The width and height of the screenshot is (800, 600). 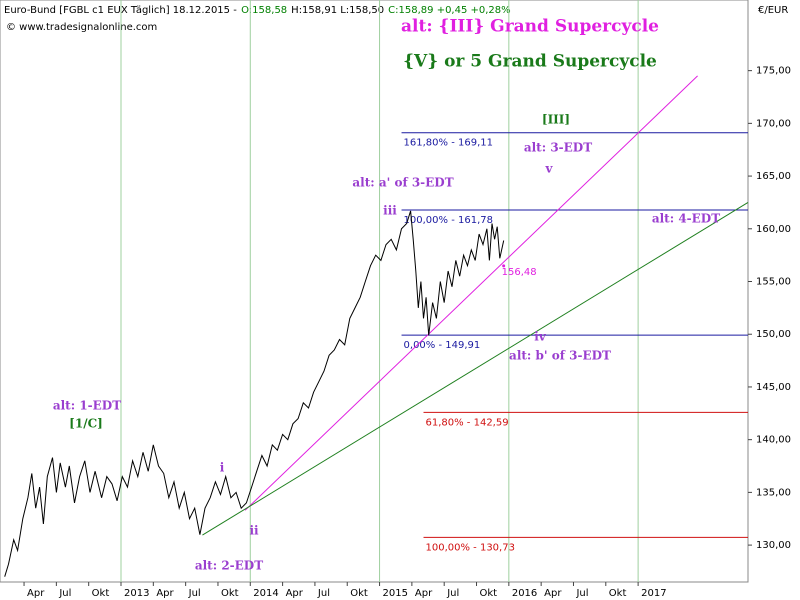 I want to click on annotation: alt: b' of 3-EDT, so click(x=560, y=356).